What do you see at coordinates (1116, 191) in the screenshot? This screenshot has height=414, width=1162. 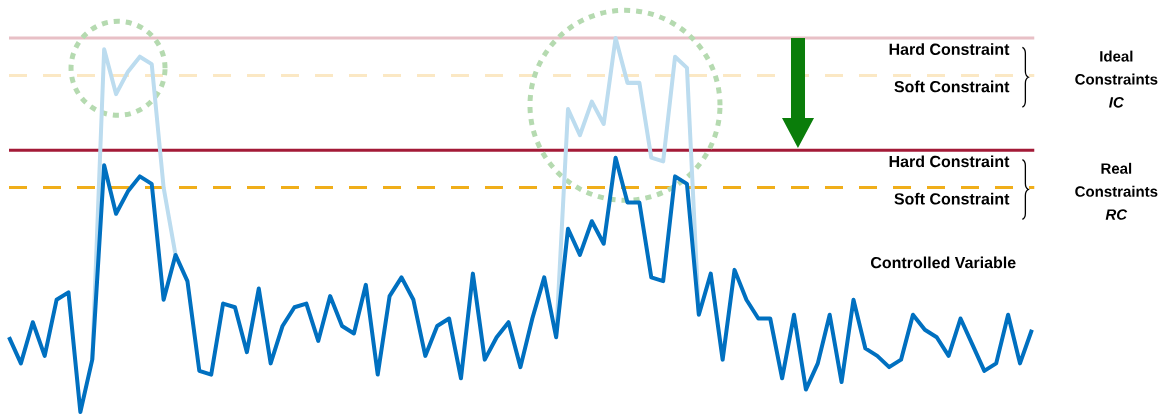 I see `text: Real Constraints RC` at bounding box center [1116, 191].